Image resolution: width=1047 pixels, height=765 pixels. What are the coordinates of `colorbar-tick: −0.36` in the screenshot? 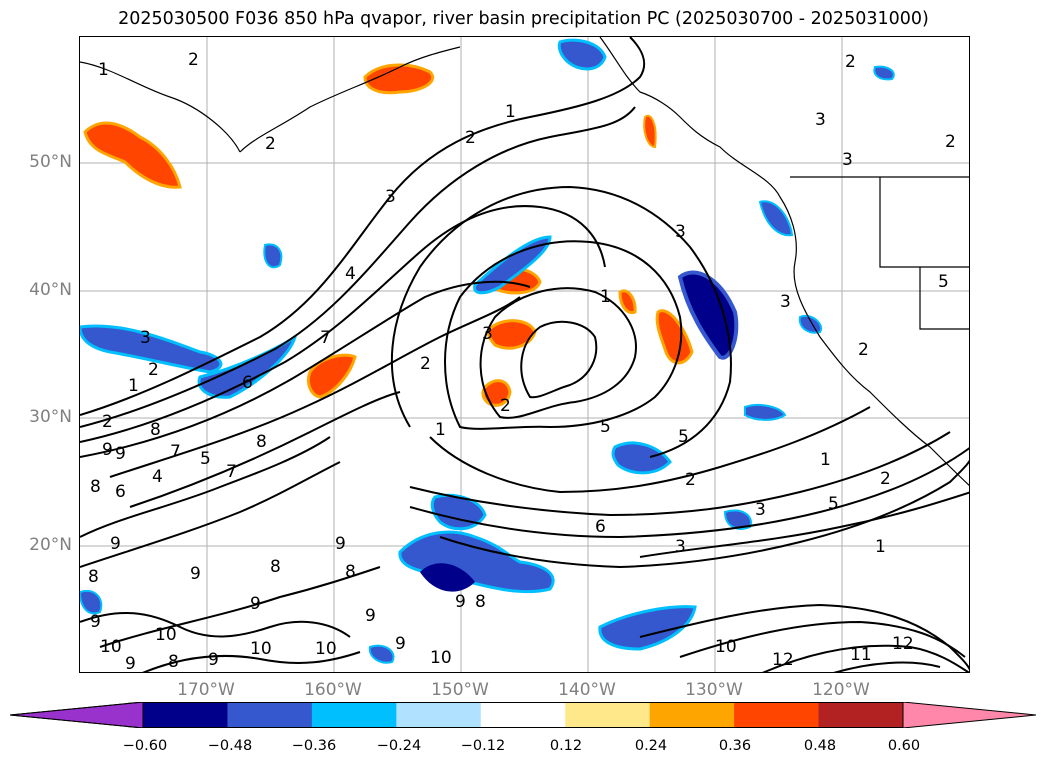 It's located at (314, 746).